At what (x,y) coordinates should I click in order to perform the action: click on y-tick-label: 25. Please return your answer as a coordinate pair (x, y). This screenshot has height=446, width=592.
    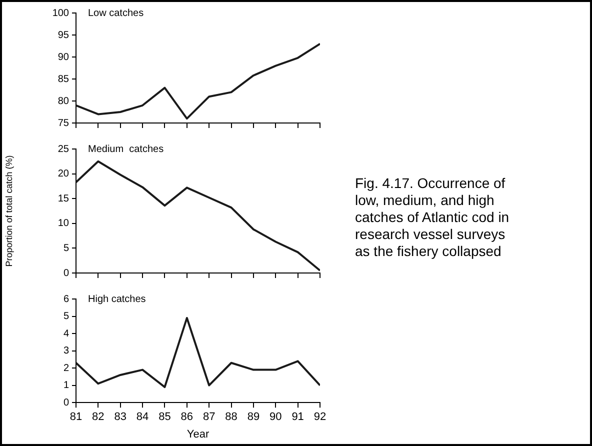
    Looking at the image, I should click on (64, 149).